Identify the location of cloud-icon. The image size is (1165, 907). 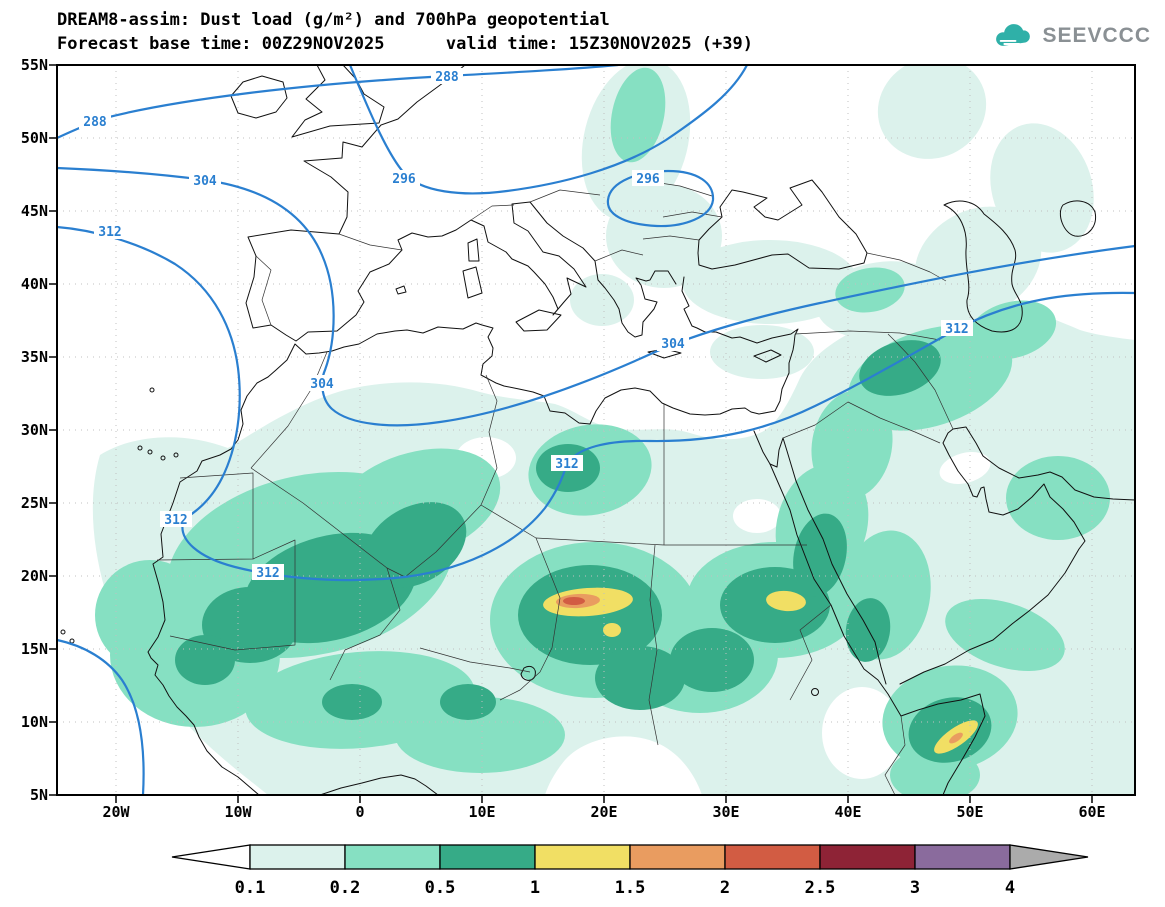
(1013, 35).